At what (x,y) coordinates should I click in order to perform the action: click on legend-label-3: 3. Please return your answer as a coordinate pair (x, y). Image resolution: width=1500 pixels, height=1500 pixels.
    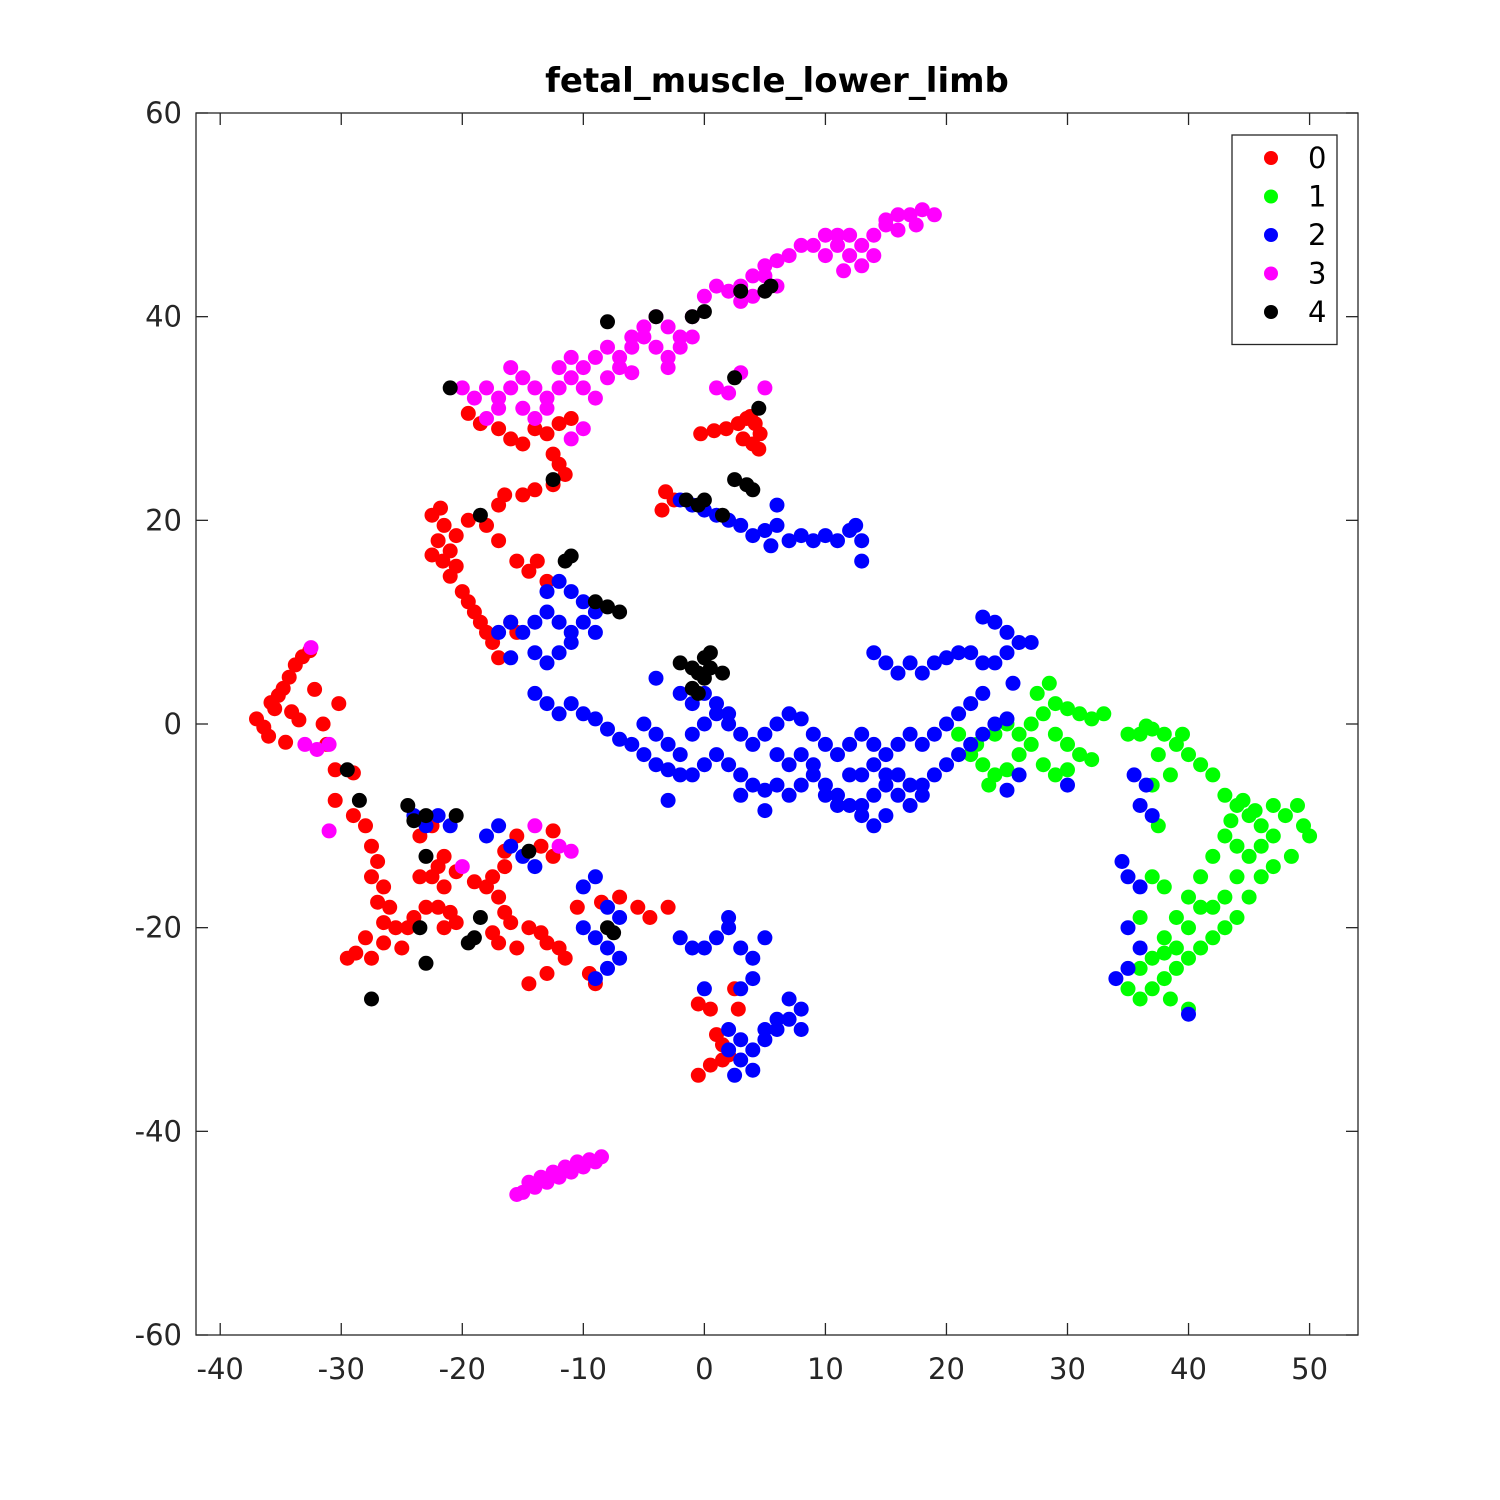
    Looking at the image, I should click on (1317, 274).